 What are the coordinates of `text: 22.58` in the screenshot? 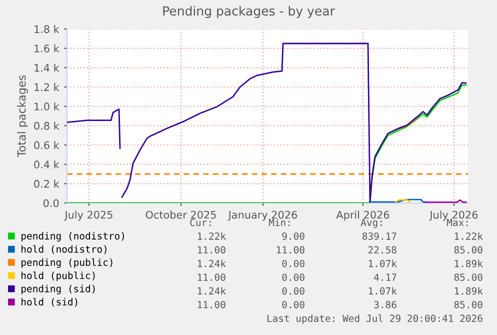 It's located at (382, 250).